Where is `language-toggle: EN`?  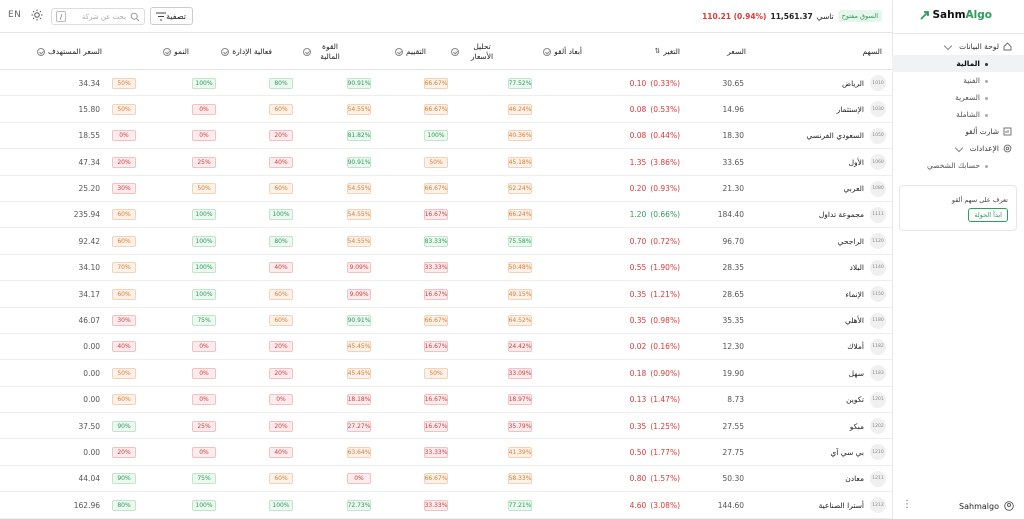
language-toggle: EN is located at coordinates (15, 15).